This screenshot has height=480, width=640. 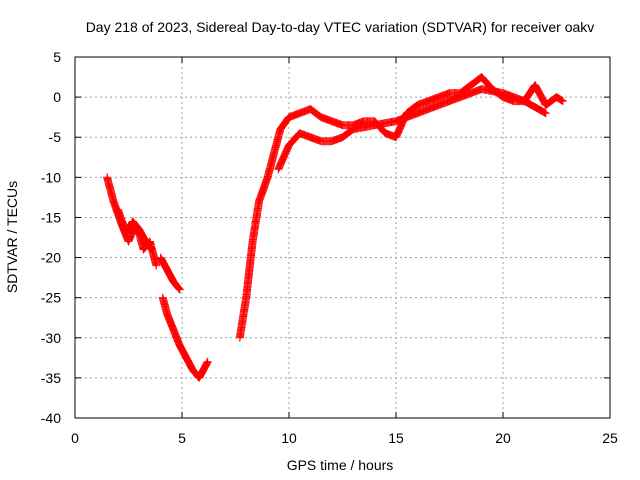 What do you see at coordinates (51, 258) in the screenshot?
I see `y-tick-label: -20` at bounding box center [51, 258].